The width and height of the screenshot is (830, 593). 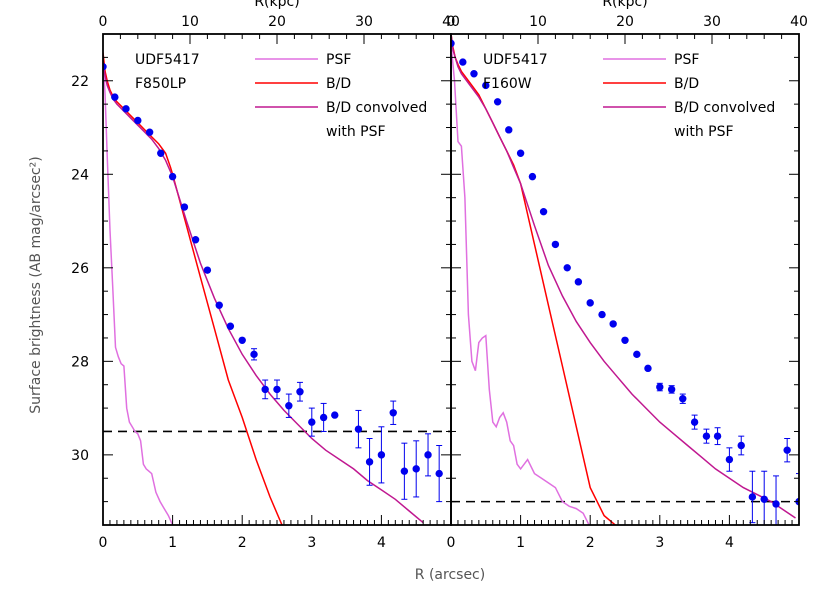 I want to click on legend-label: PSF, so click(x=338, y=60).